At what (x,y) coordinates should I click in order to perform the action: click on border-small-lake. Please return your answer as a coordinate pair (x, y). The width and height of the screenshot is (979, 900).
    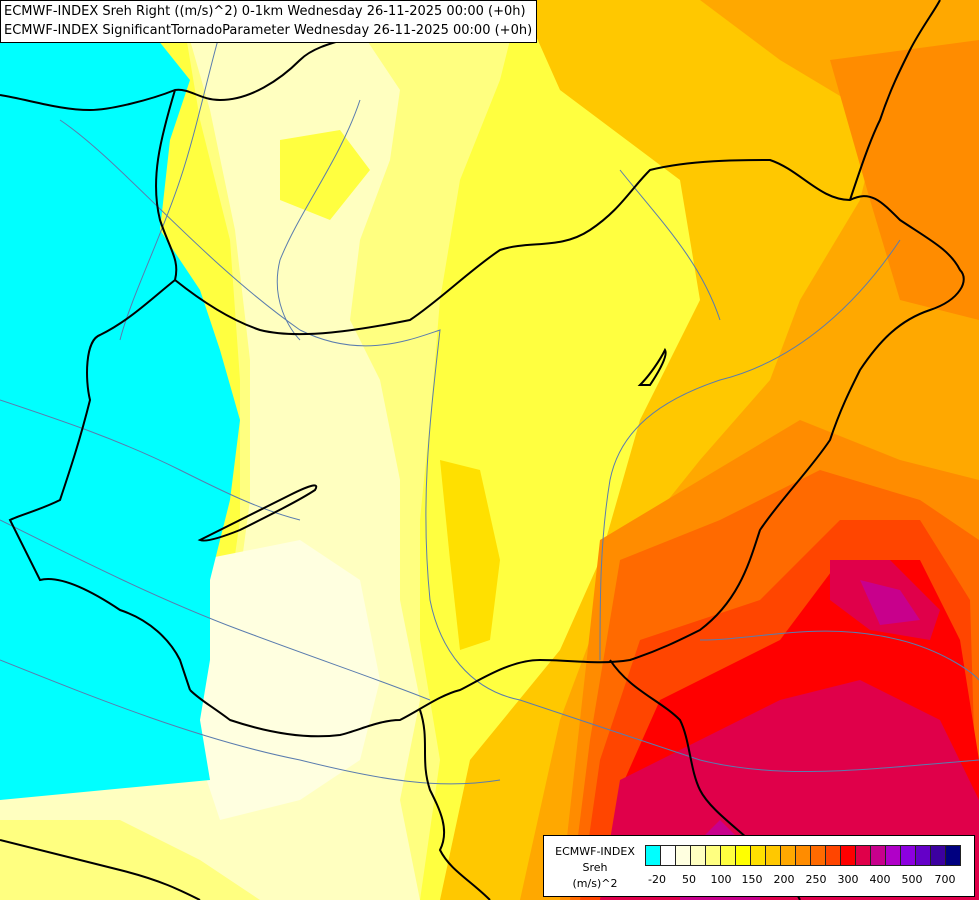
    Looking at the image, I should click on (652, 366).